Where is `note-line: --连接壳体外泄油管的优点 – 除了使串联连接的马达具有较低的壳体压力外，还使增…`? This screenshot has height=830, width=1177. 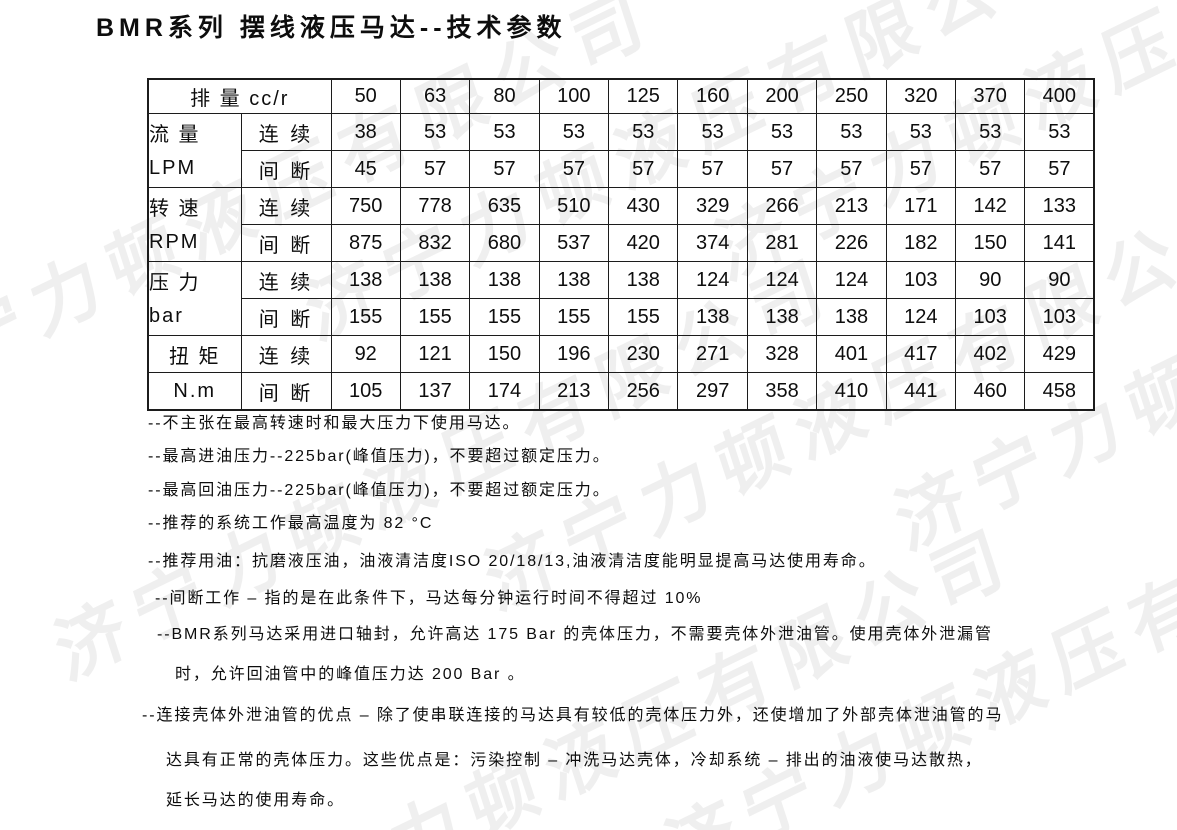 note-line: --连接壳体外泄油管的优点 – 除了使串联连接的马达具有较低的壳体压力外，还使增… is located at coordinates (573, 715).